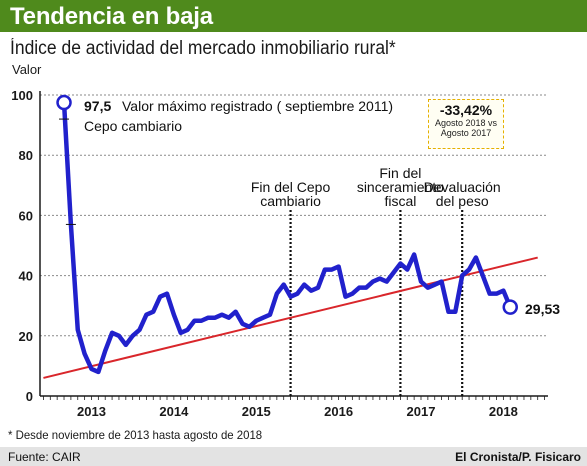 The height and width of the screenshot is (466, 587). Describe the element at coordinates (91, 411) in the screenshot. I see `x-tick-2013: 2013` at that location.